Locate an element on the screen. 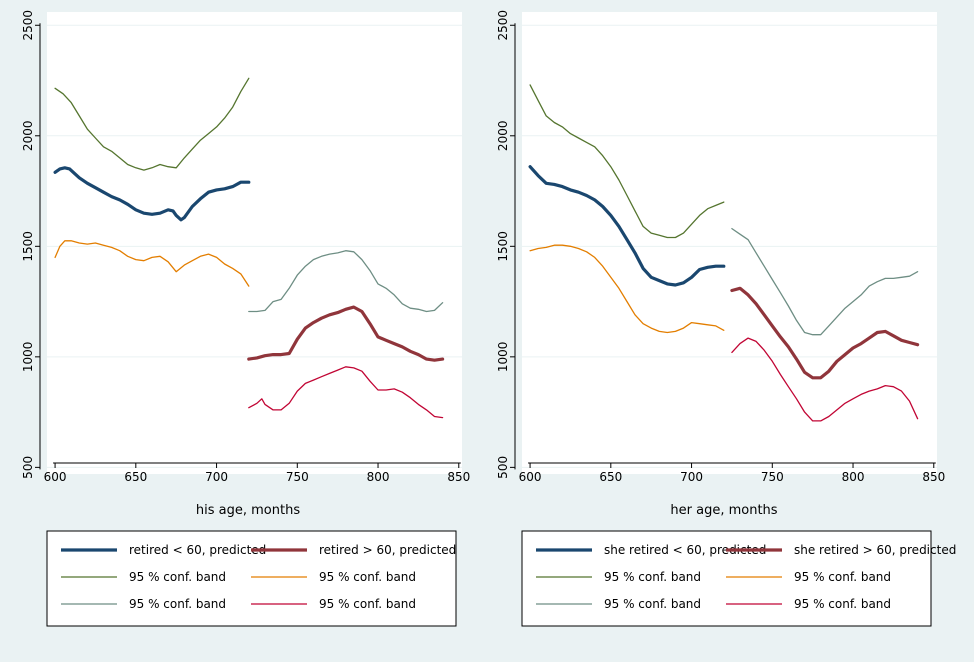  left-y-tick-label: 1500 is located at coordinates (28, 246).